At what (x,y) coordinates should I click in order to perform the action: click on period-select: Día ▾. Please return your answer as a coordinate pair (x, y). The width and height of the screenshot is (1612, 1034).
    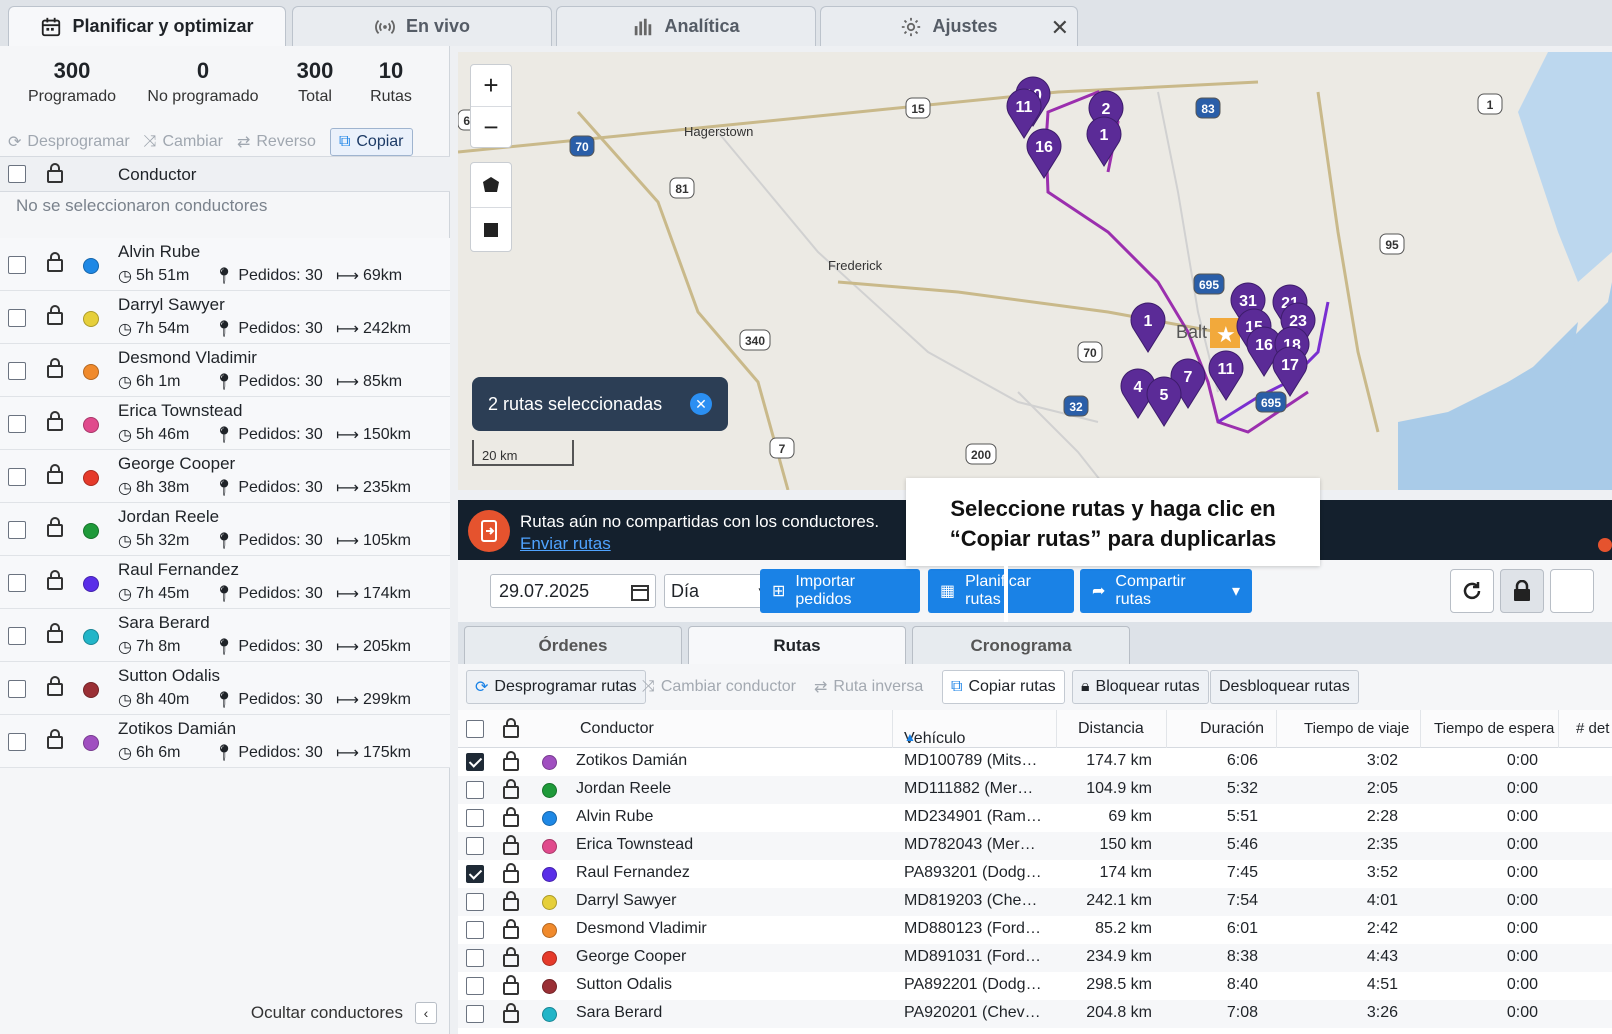
    Looking at the image, I should click on (718, 591).